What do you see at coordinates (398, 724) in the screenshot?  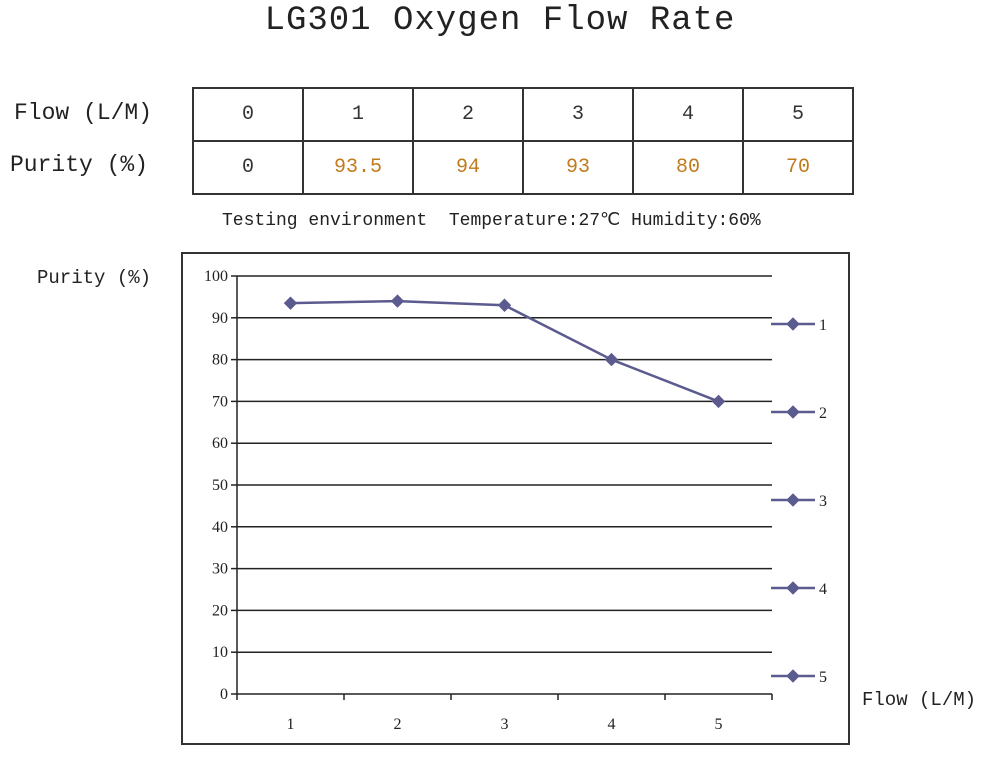 I see `x-tick-label: 2` at bounding box center [398, 724].